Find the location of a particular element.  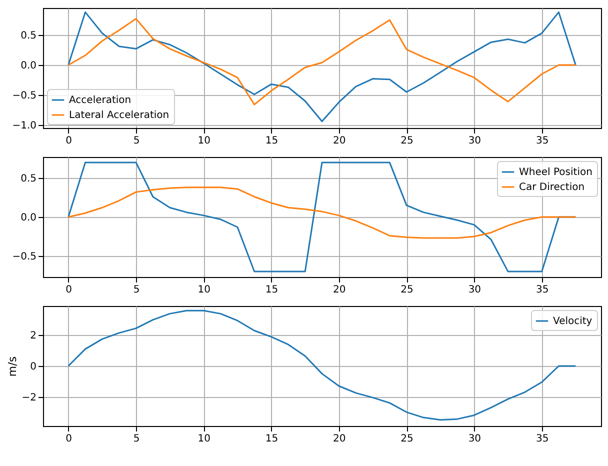

legend-label: Lateral Acceleration is located at coordinates (119, 115).